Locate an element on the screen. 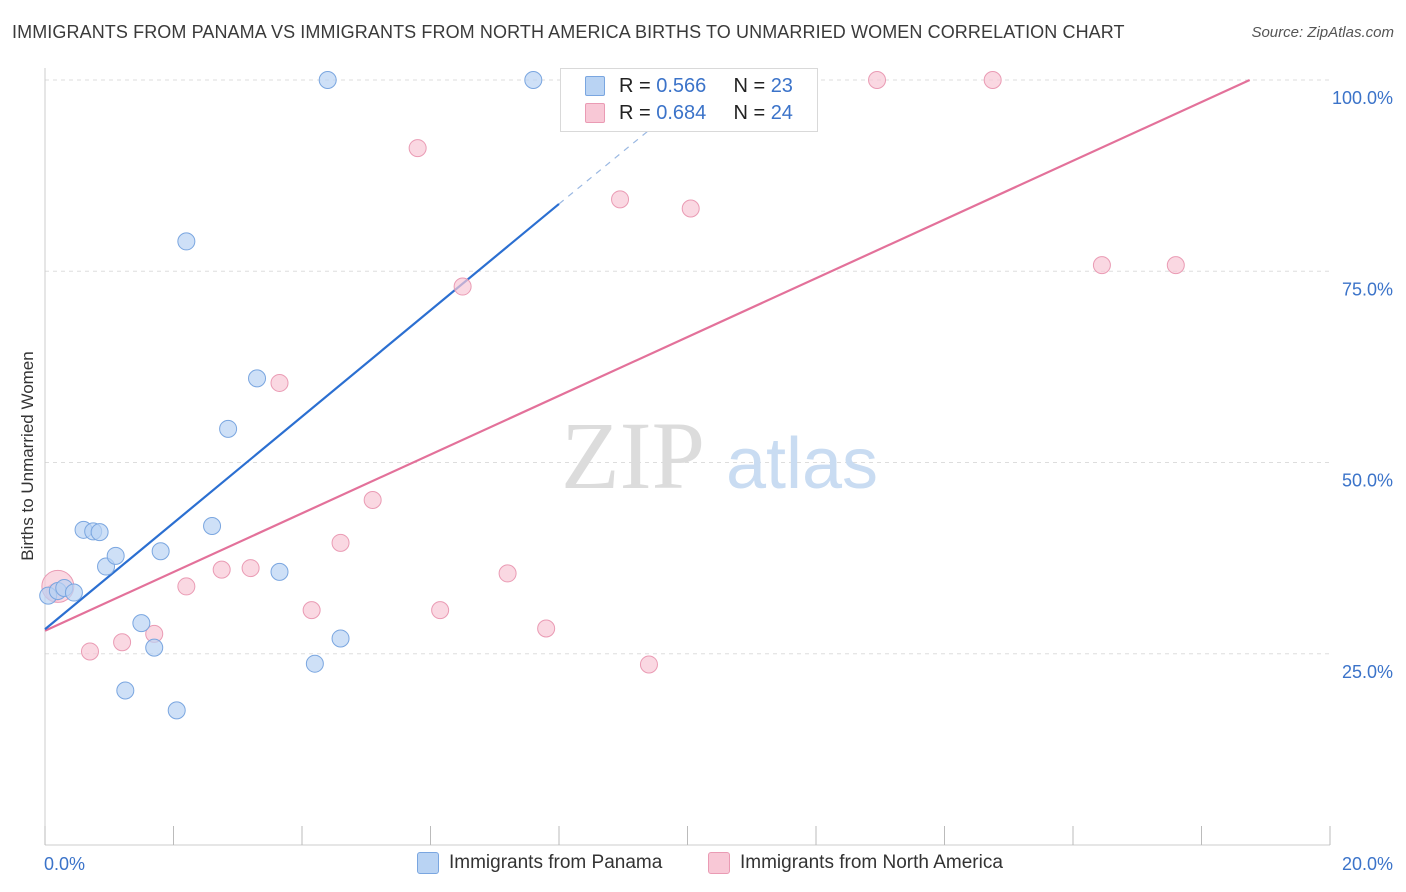 This screenshot has width=1406, height=892. series-label-panama: Immigrants from Panama is located at coordinates (556, 862).